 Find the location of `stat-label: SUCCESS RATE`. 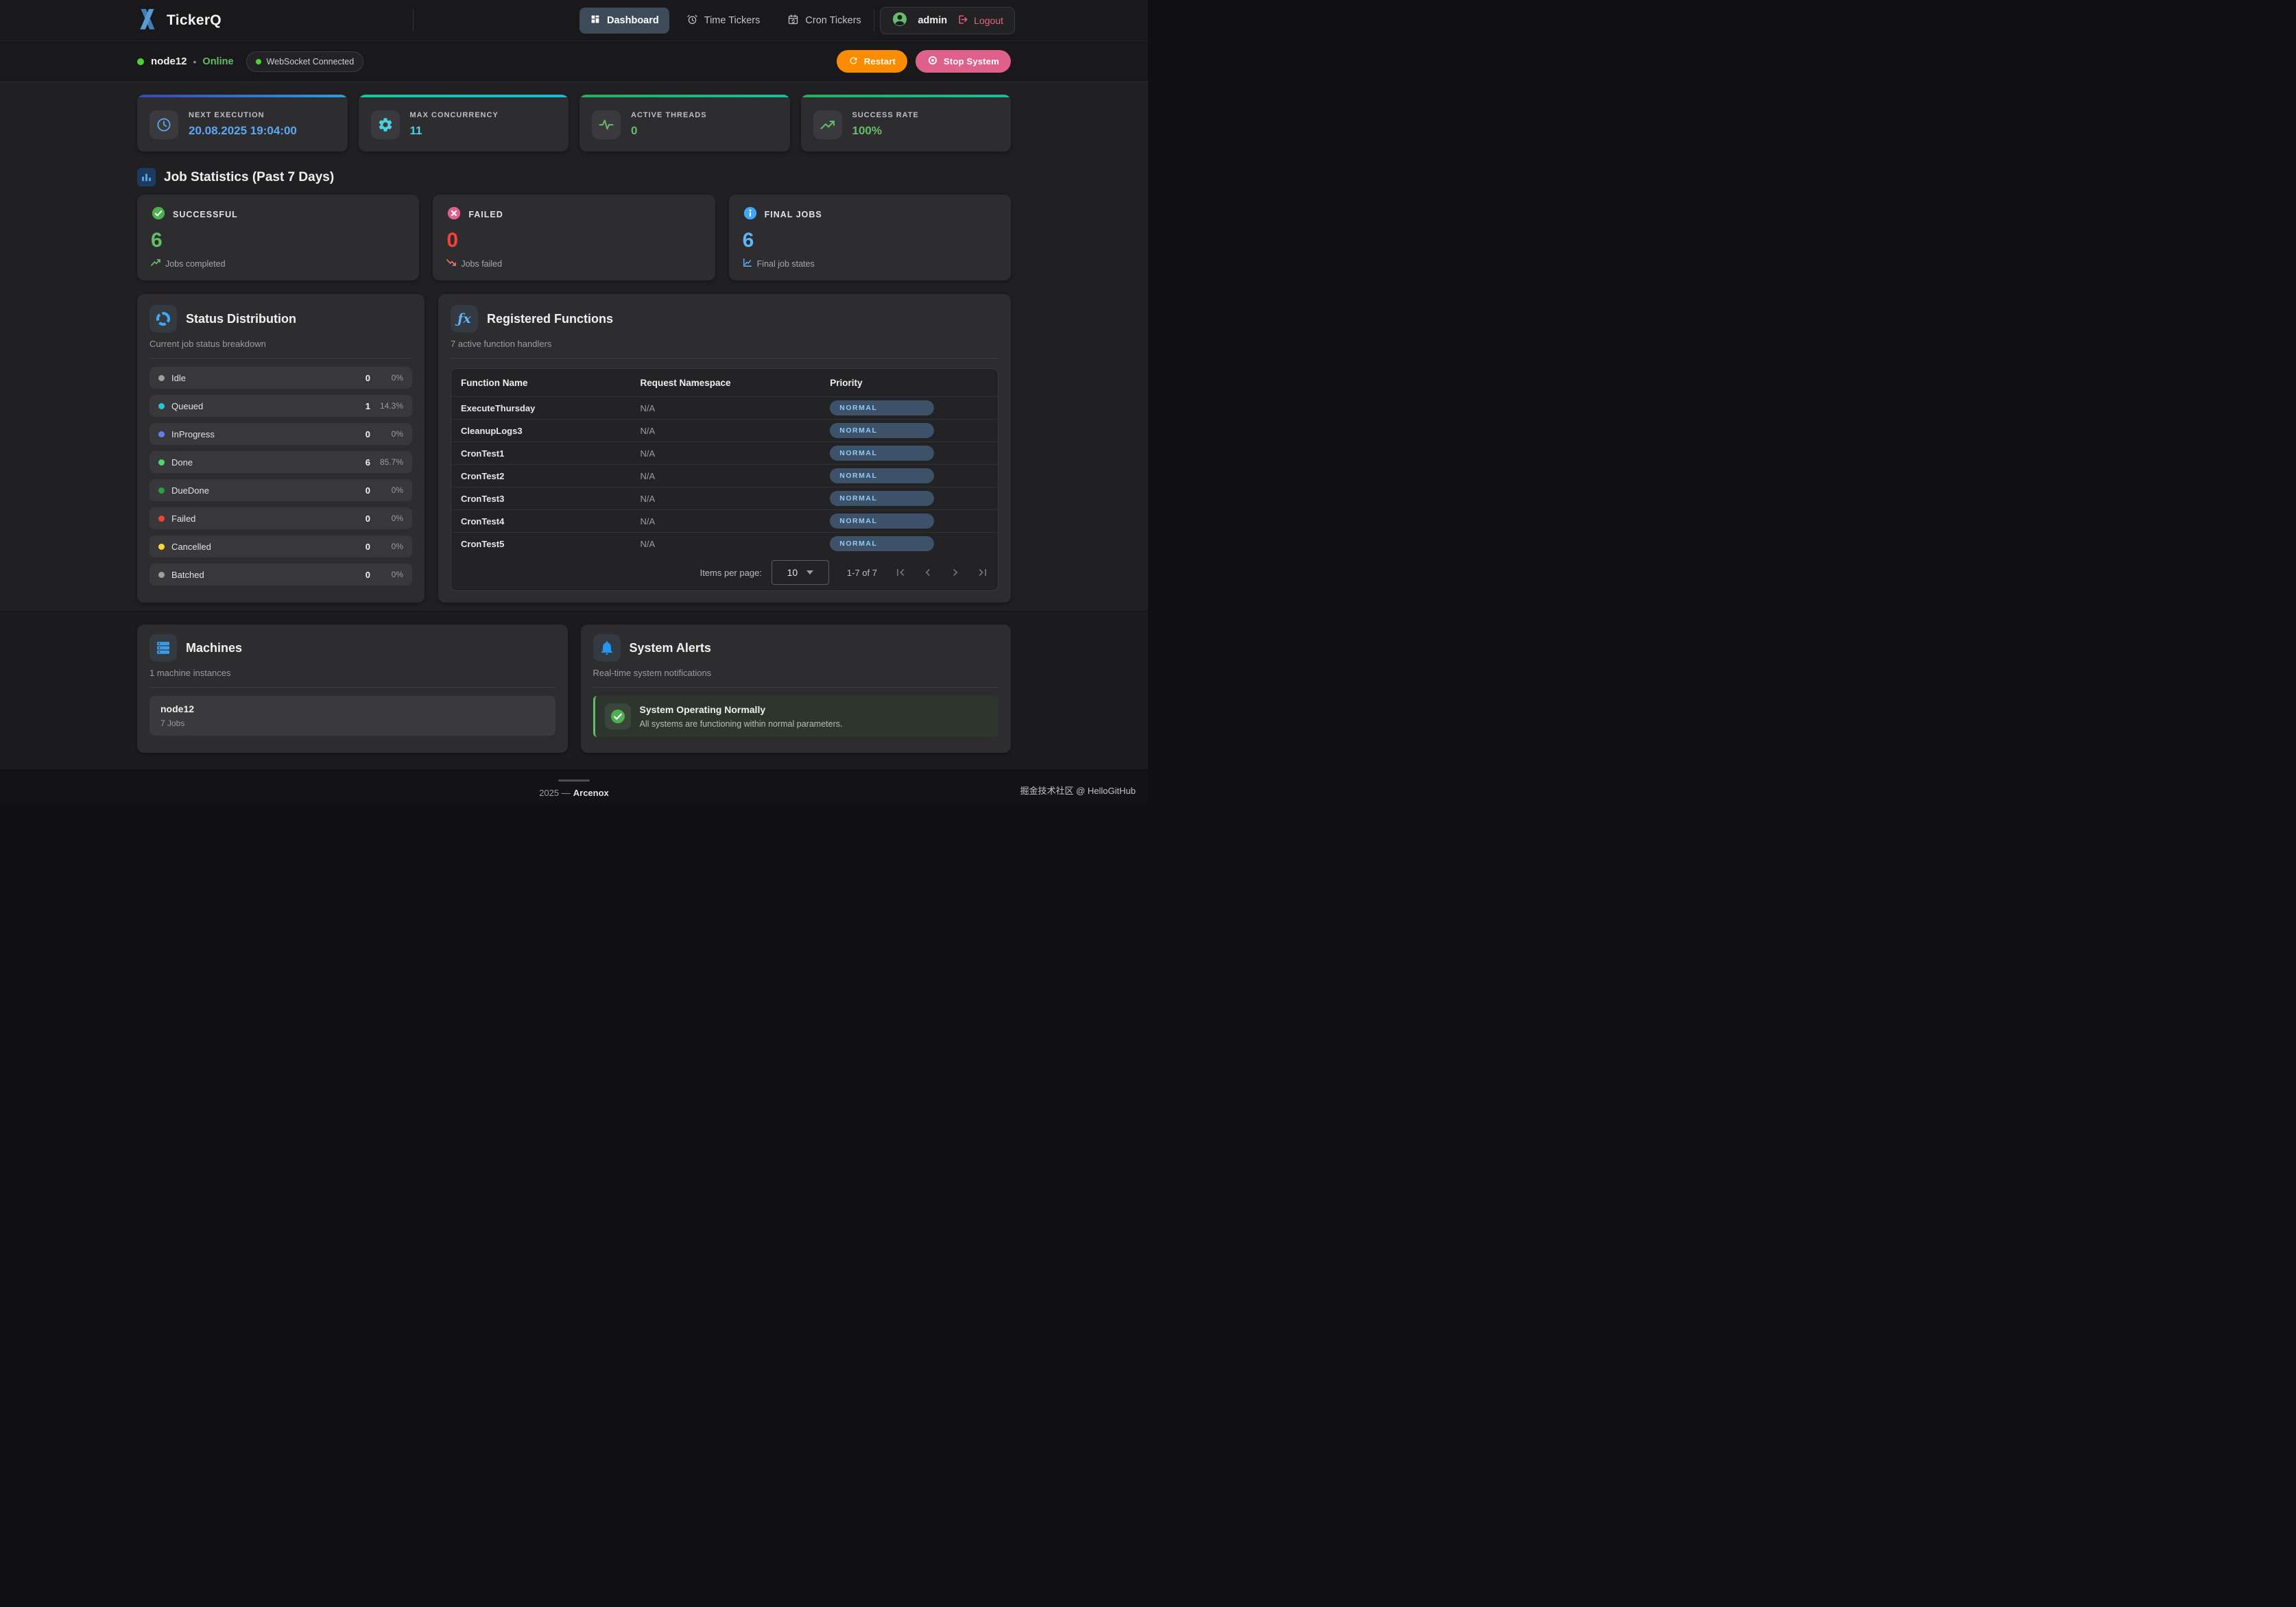

stat-label: SUCCESS RATE is located at coordinates (885, 115).